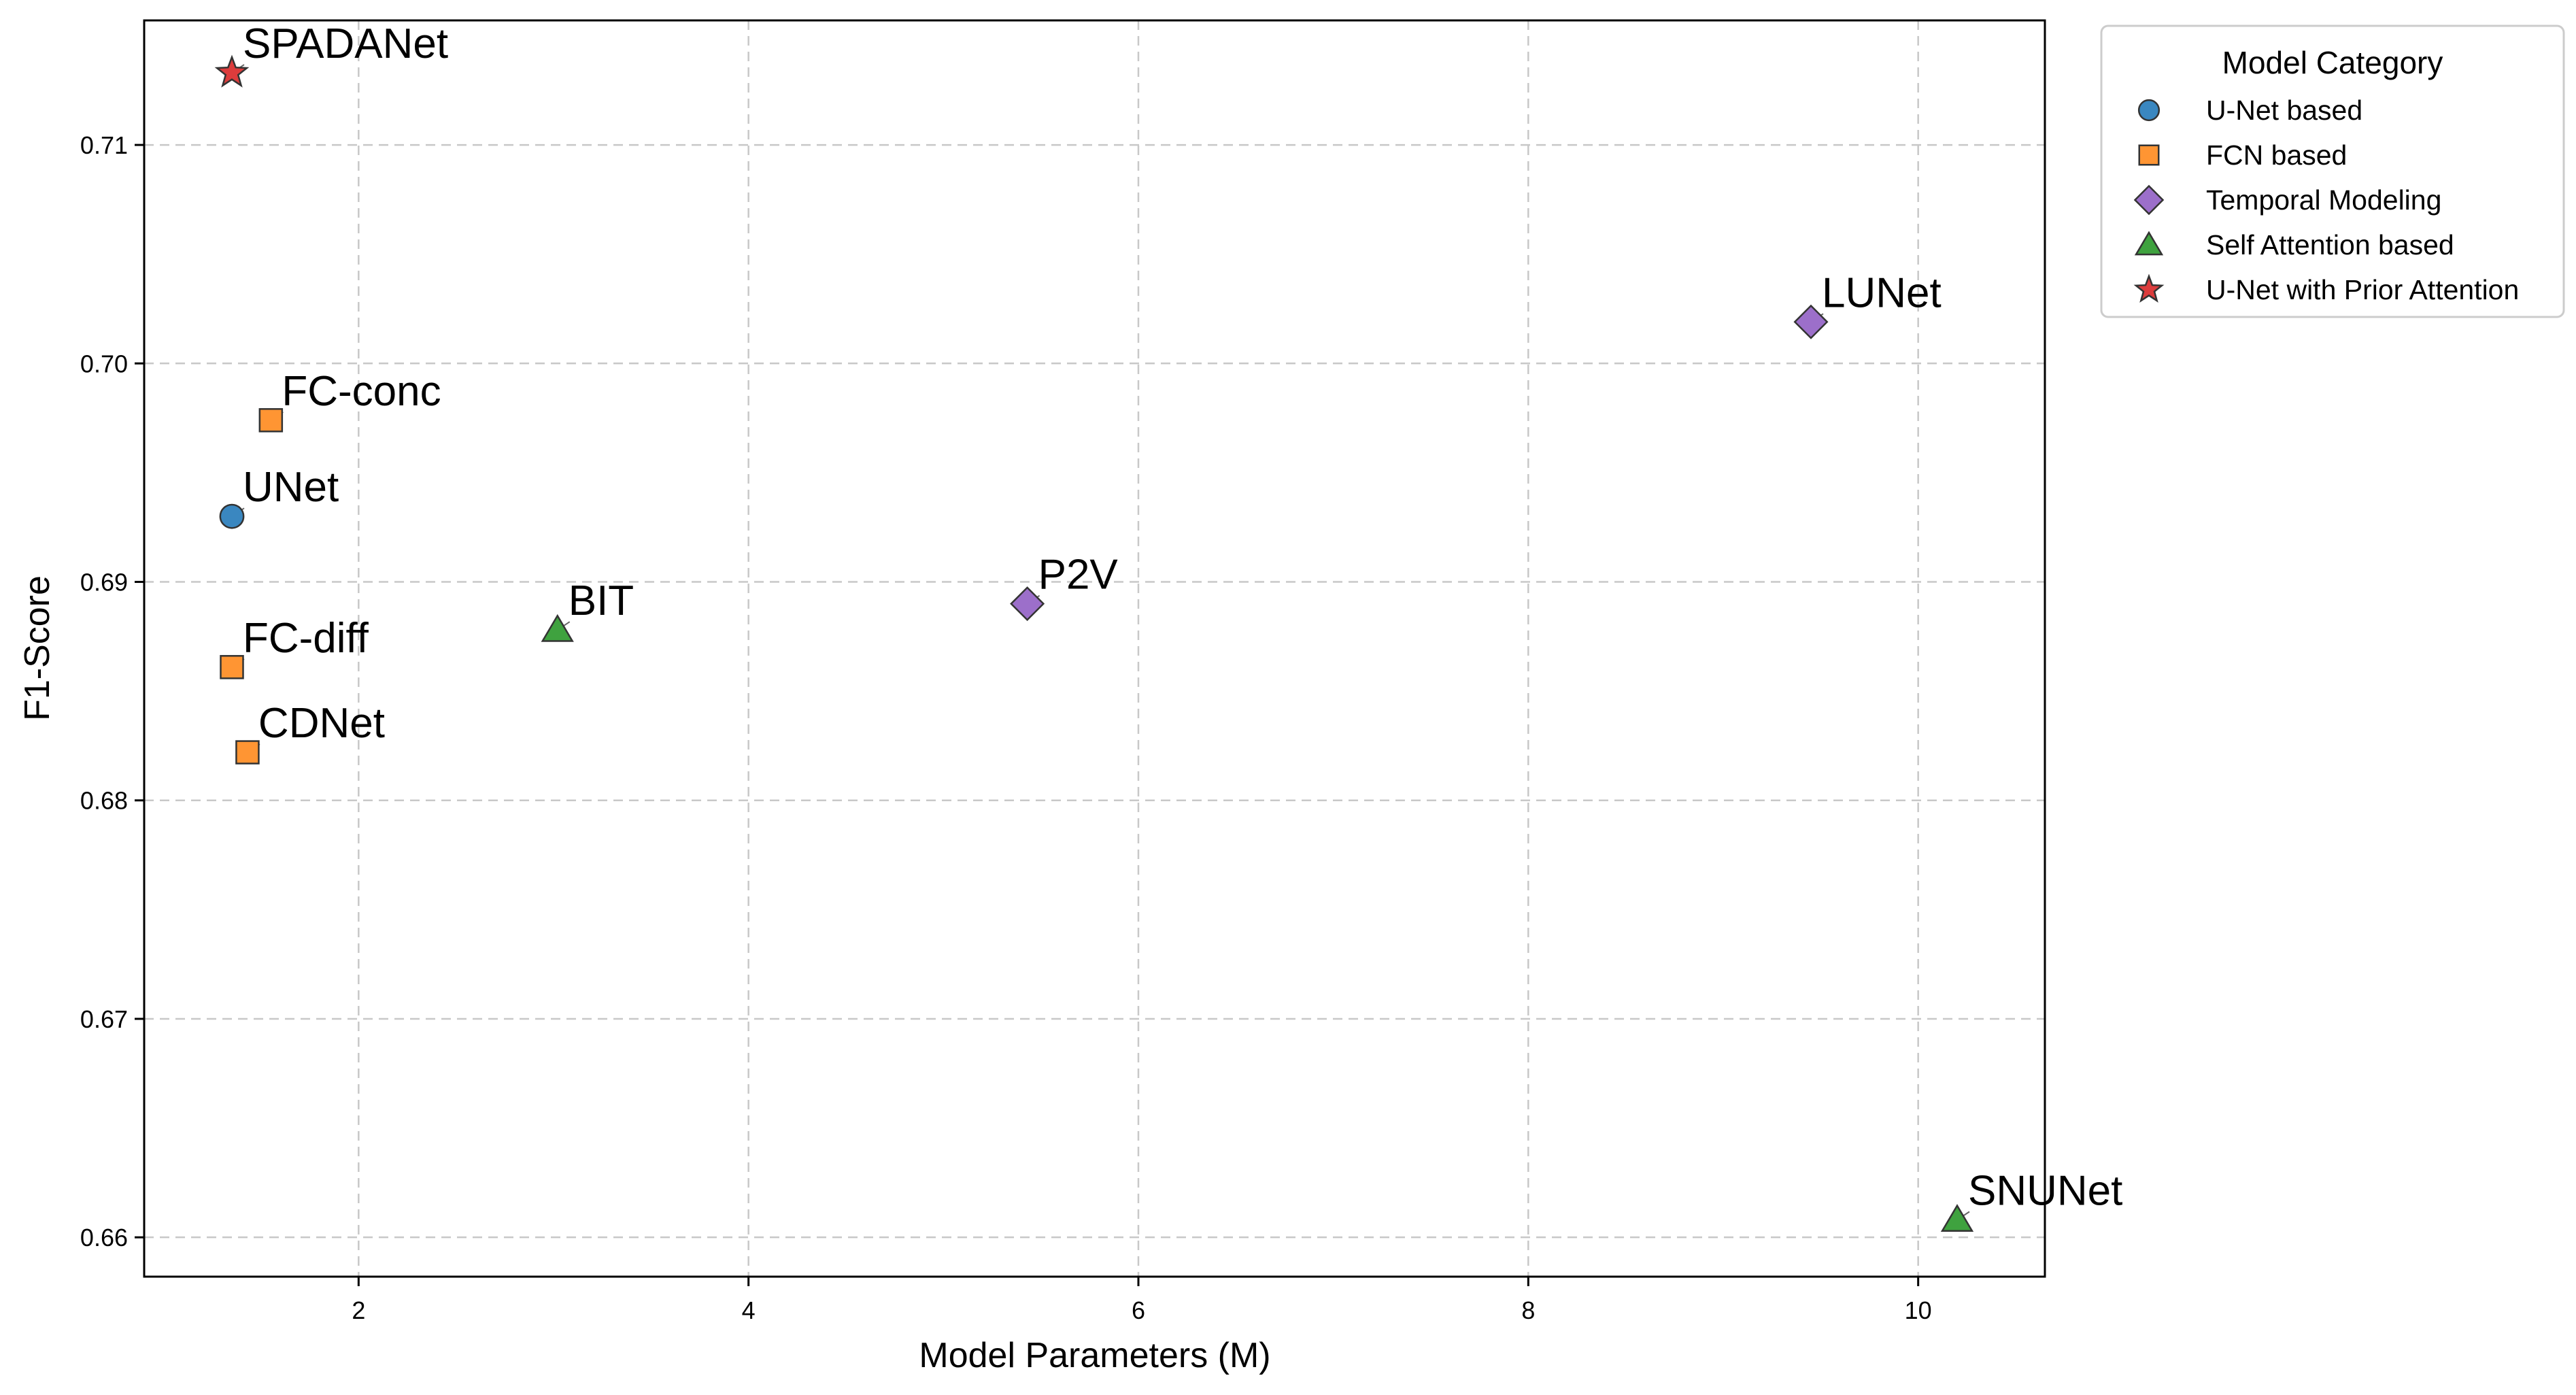 The width and height of the screenshot is (2576, 1395). I want to click on legend-entry-u-net-based: U-Net based, so click(2249, 110).